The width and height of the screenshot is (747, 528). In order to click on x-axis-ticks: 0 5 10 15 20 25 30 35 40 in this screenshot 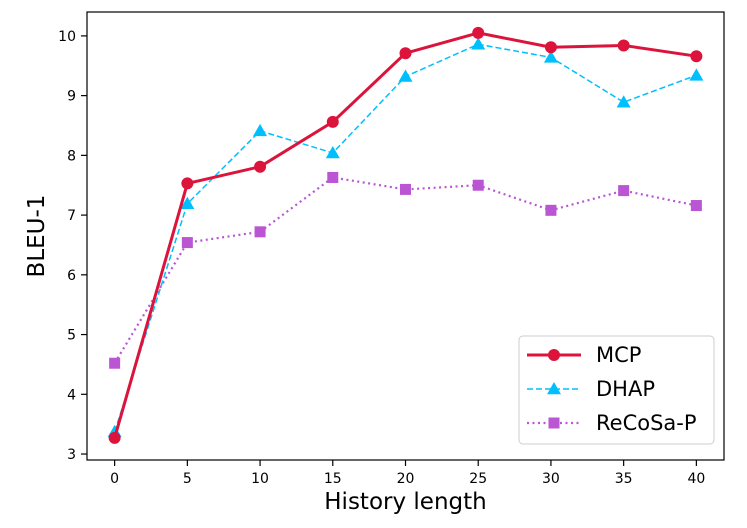, I will do `click(407, 473)`.